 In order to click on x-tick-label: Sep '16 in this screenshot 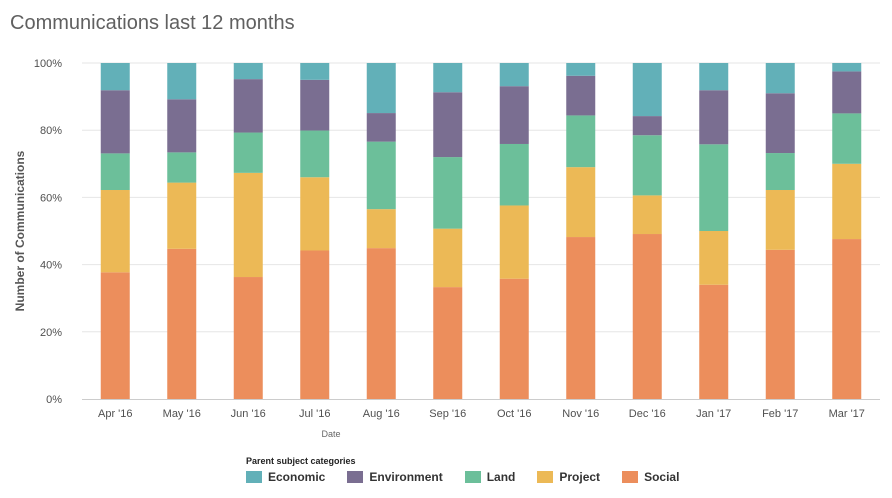, I will do `click(447, 414)`.